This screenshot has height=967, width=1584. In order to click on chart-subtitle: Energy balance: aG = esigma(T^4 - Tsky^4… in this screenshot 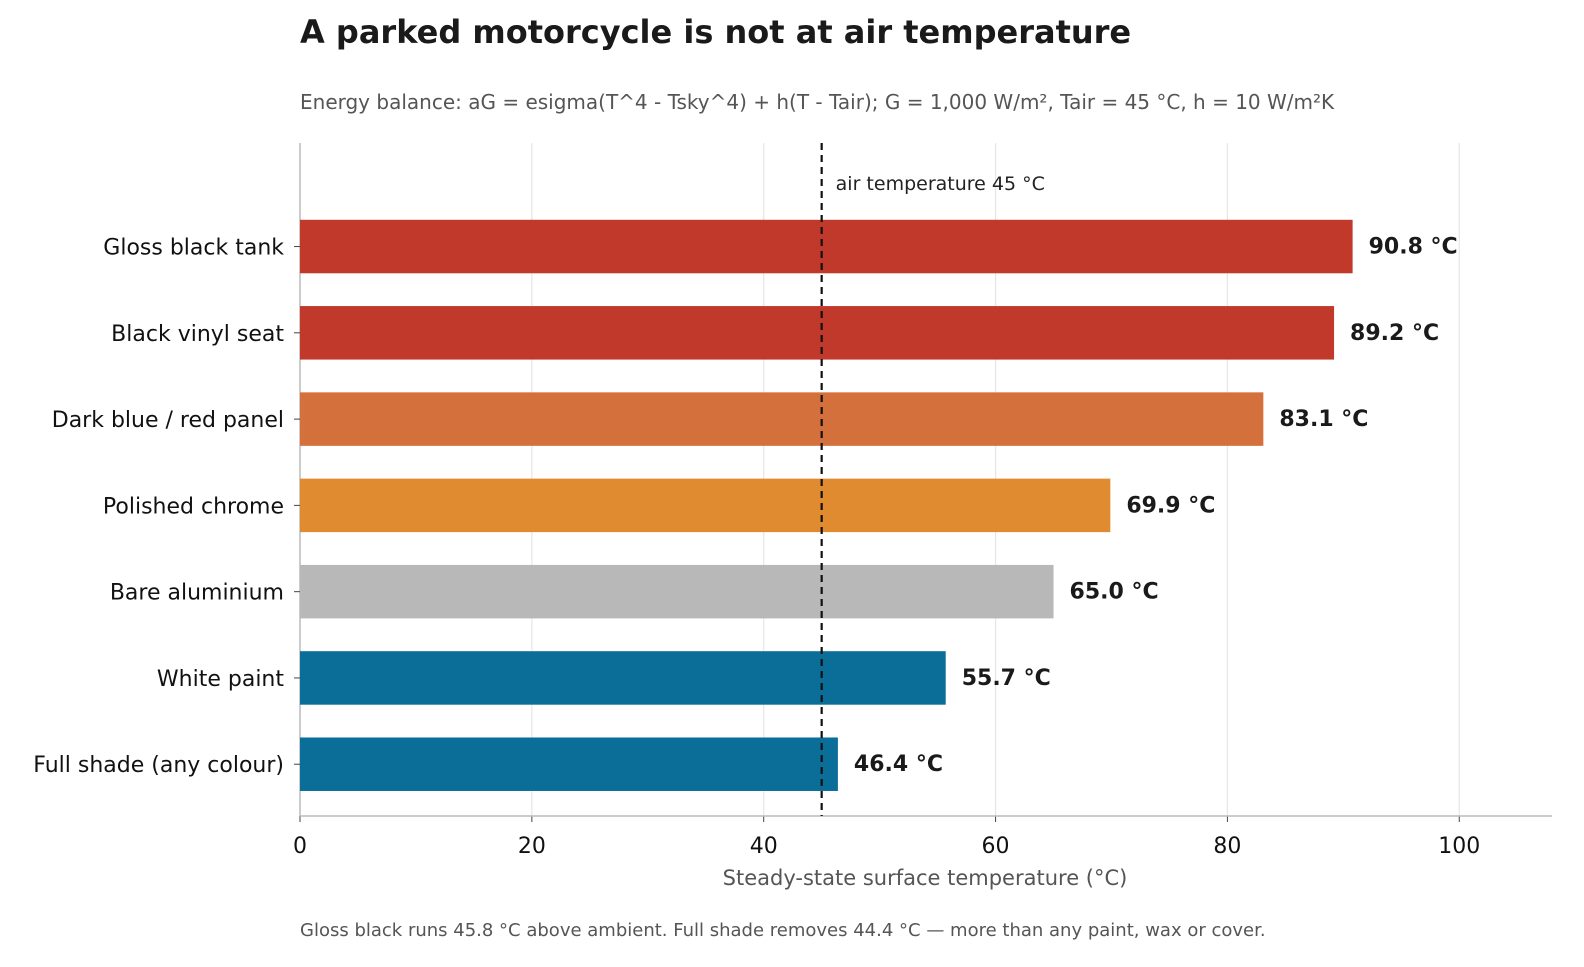, I will do `click(817, 102)`.